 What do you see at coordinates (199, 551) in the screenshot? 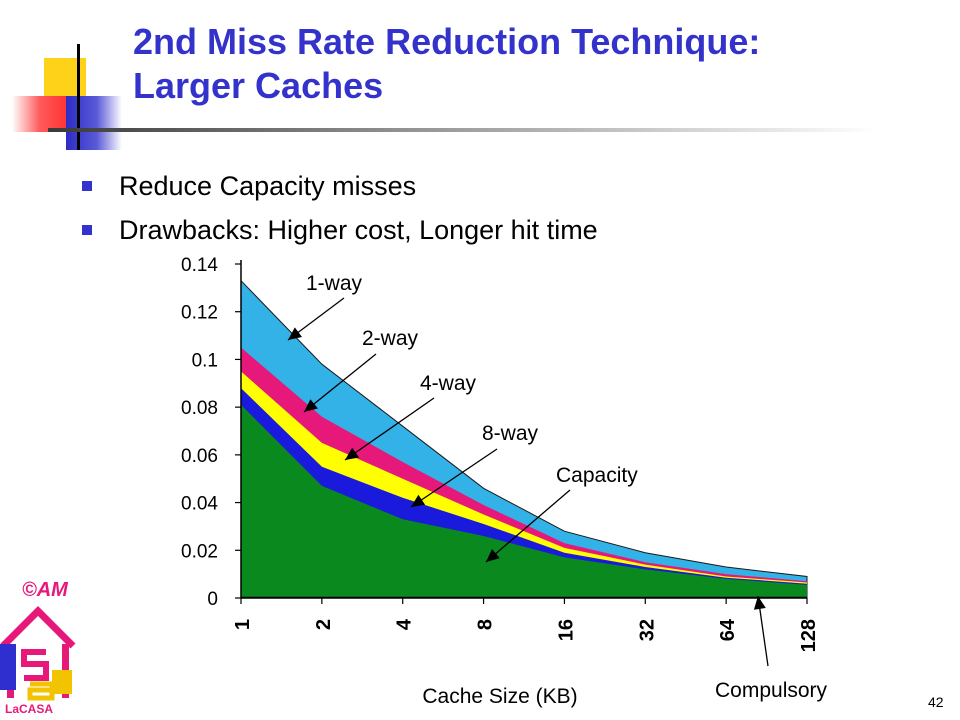
I see `y-tick-label: 0.02` at bounding box center [199, 551].